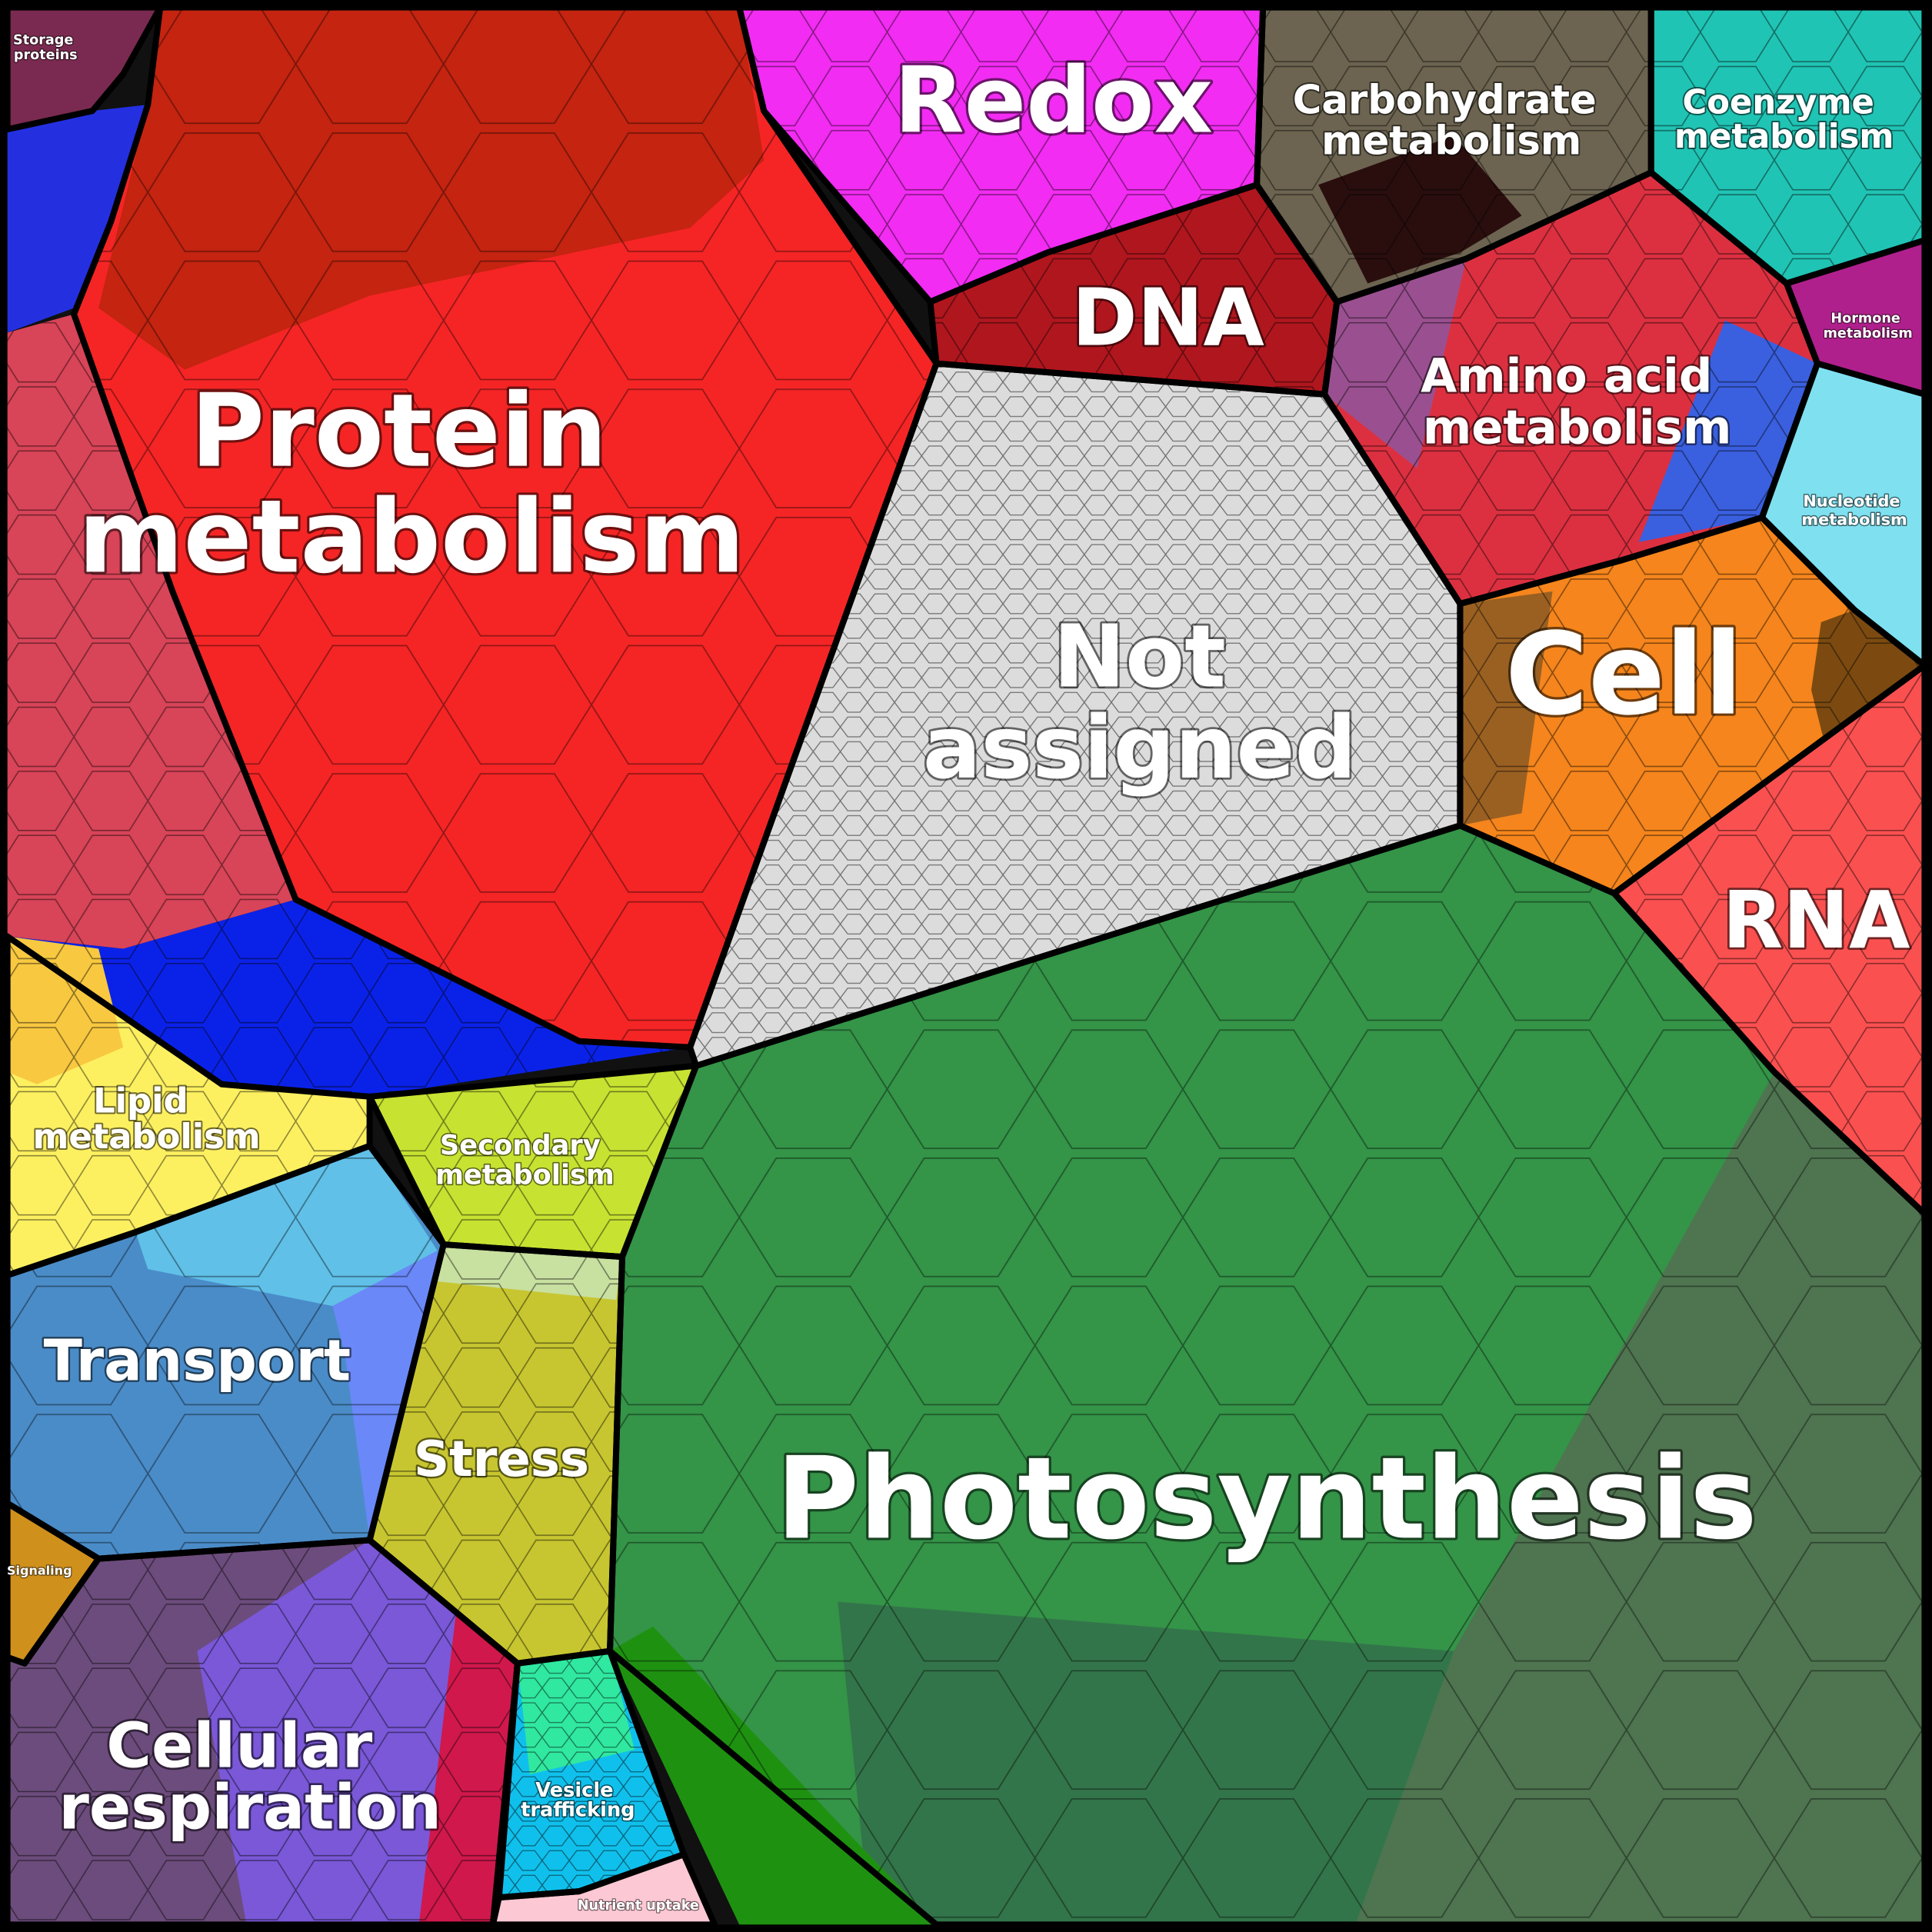 The height and width of the screenshot is (1932, 1932). What do you see at coordinates (1266, 1498) in the screenshot?
I see `label-photosynthesis: Photosynthesis` at bounding box center [1266, 1498].